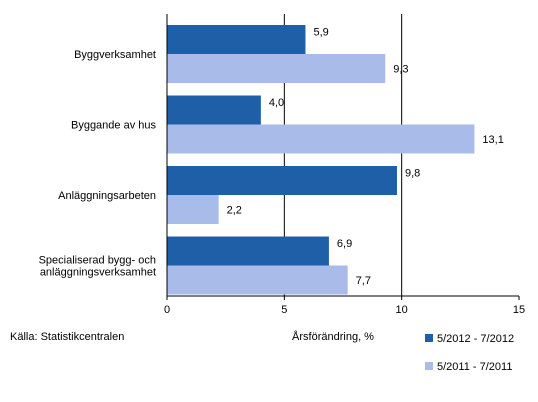 This screenshot has height=402, width=538. What do you see at coordinates (167, 310) in the screenshot?
I see `tick-label: 0` at bounding box center [167, 310].